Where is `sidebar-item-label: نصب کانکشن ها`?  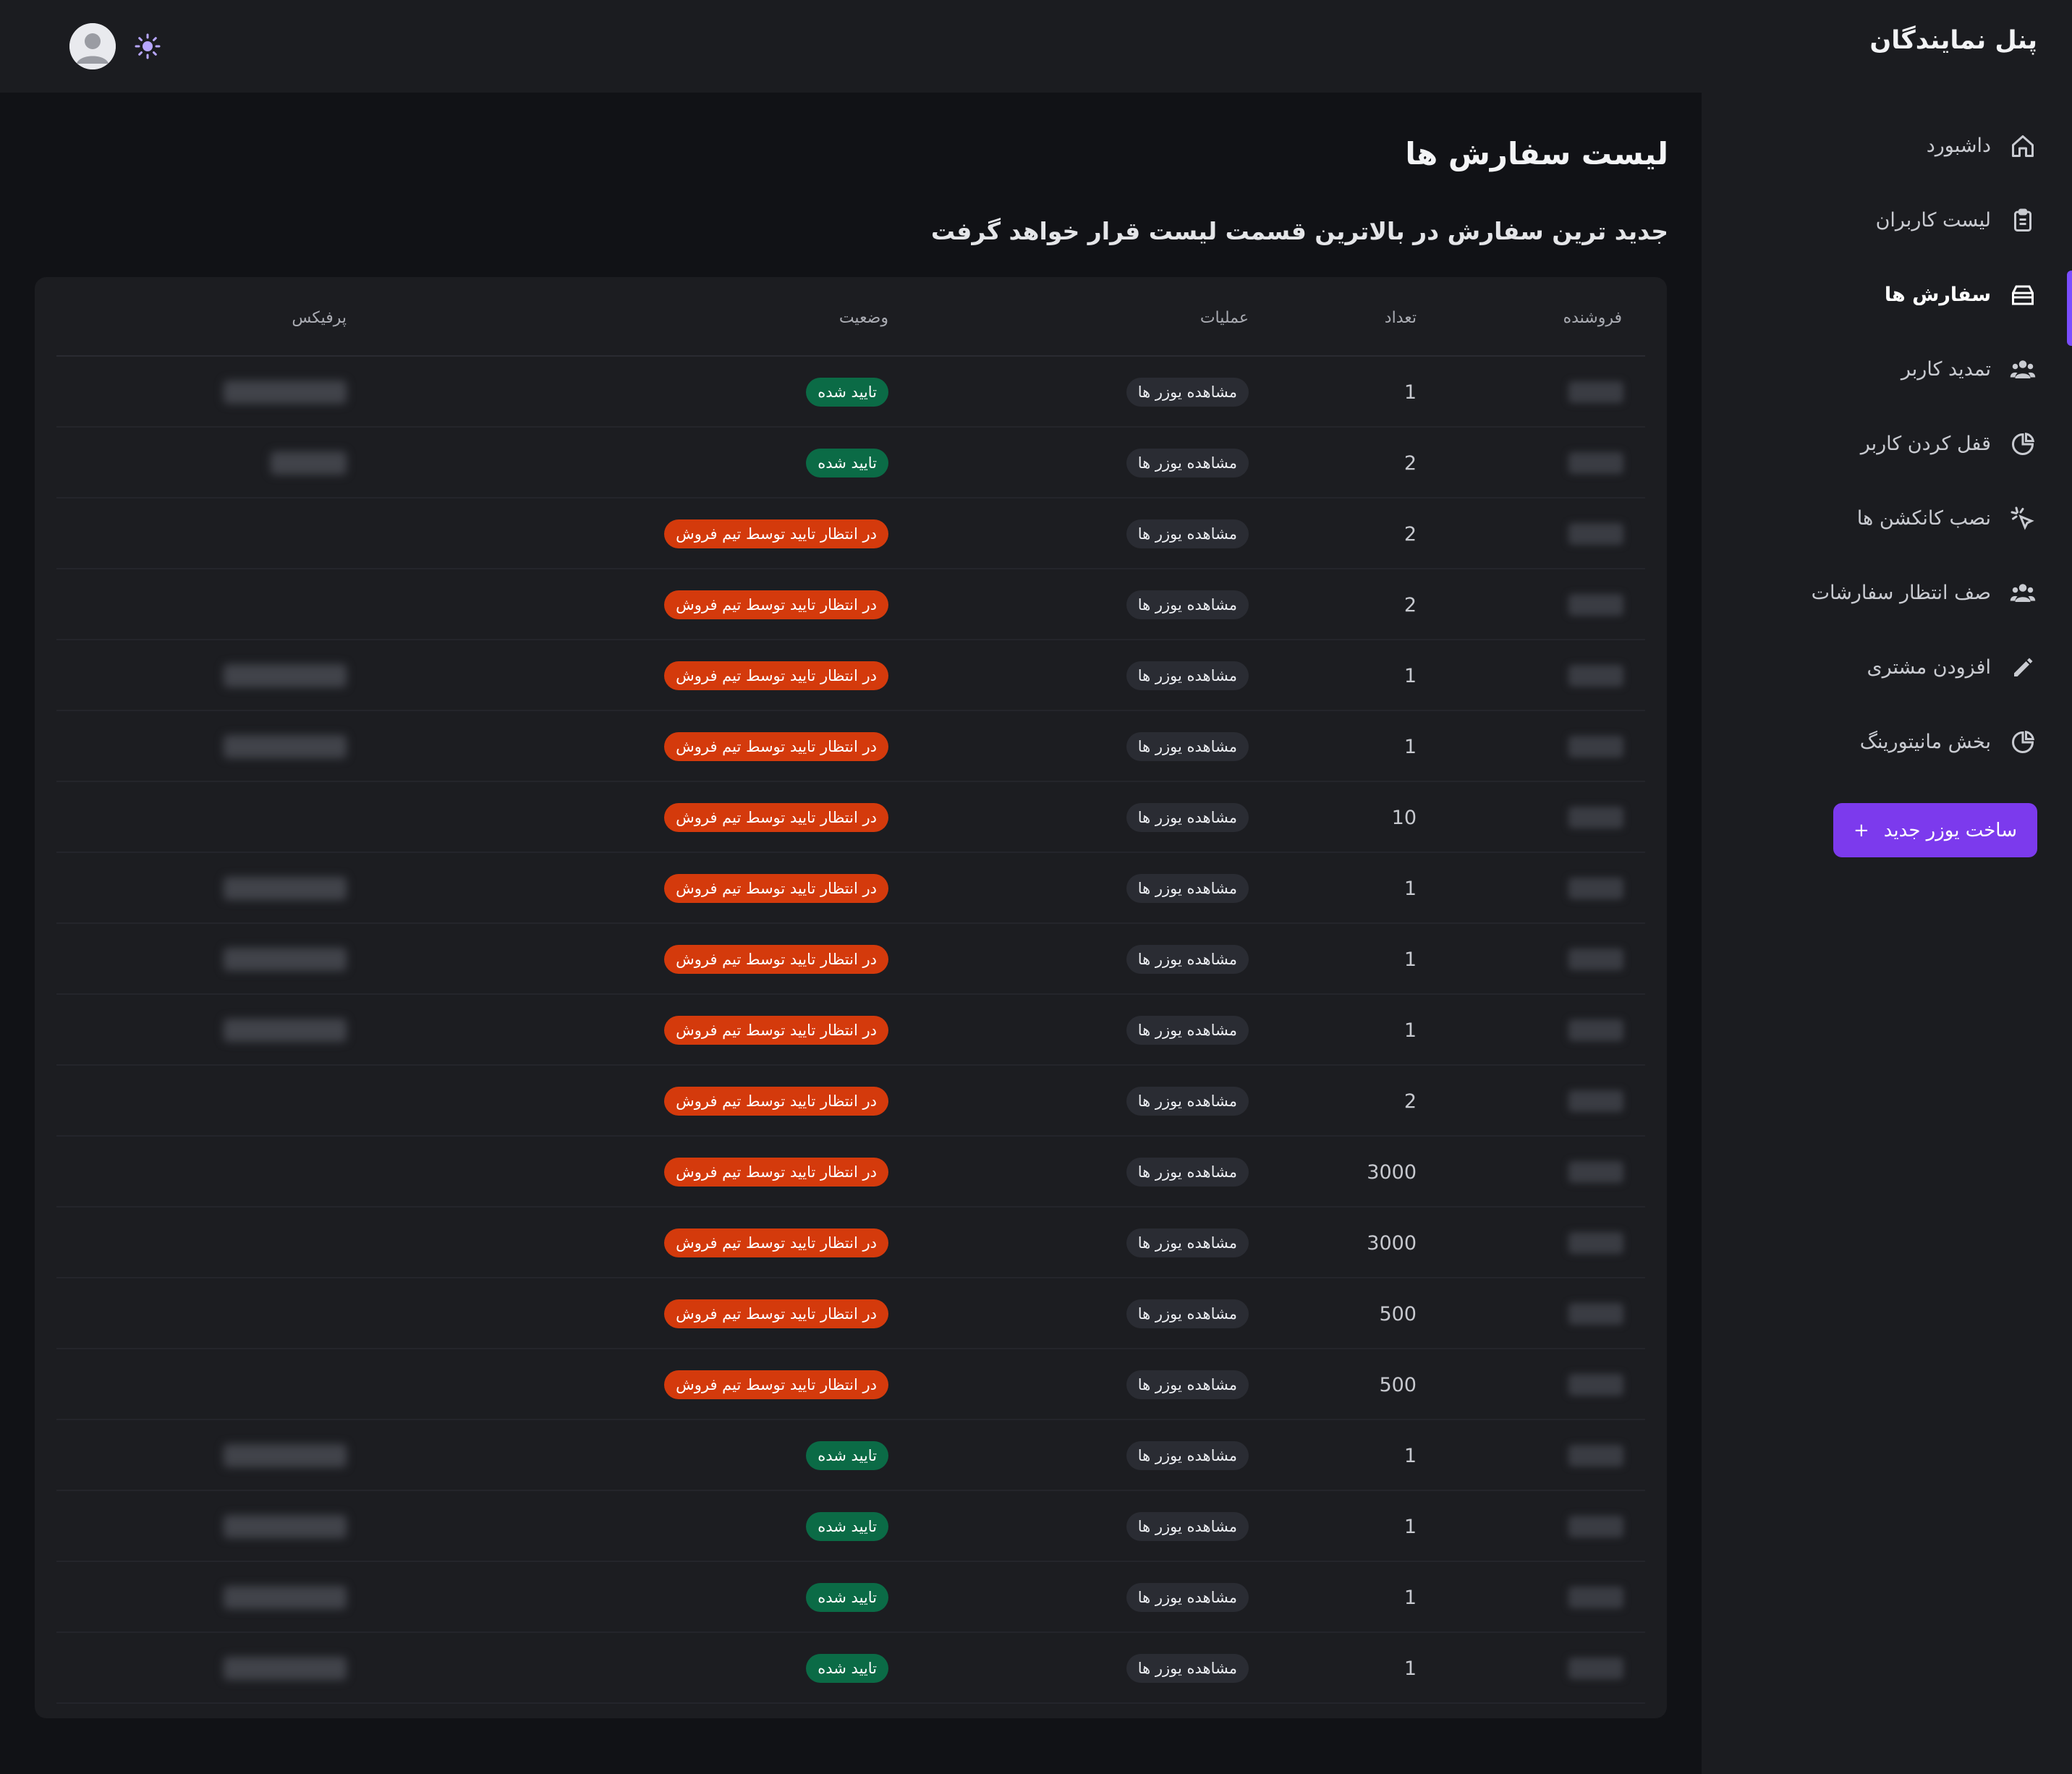
sidebar-item-label: نصب کانکشن ها is located at coordinates (1923, 518).